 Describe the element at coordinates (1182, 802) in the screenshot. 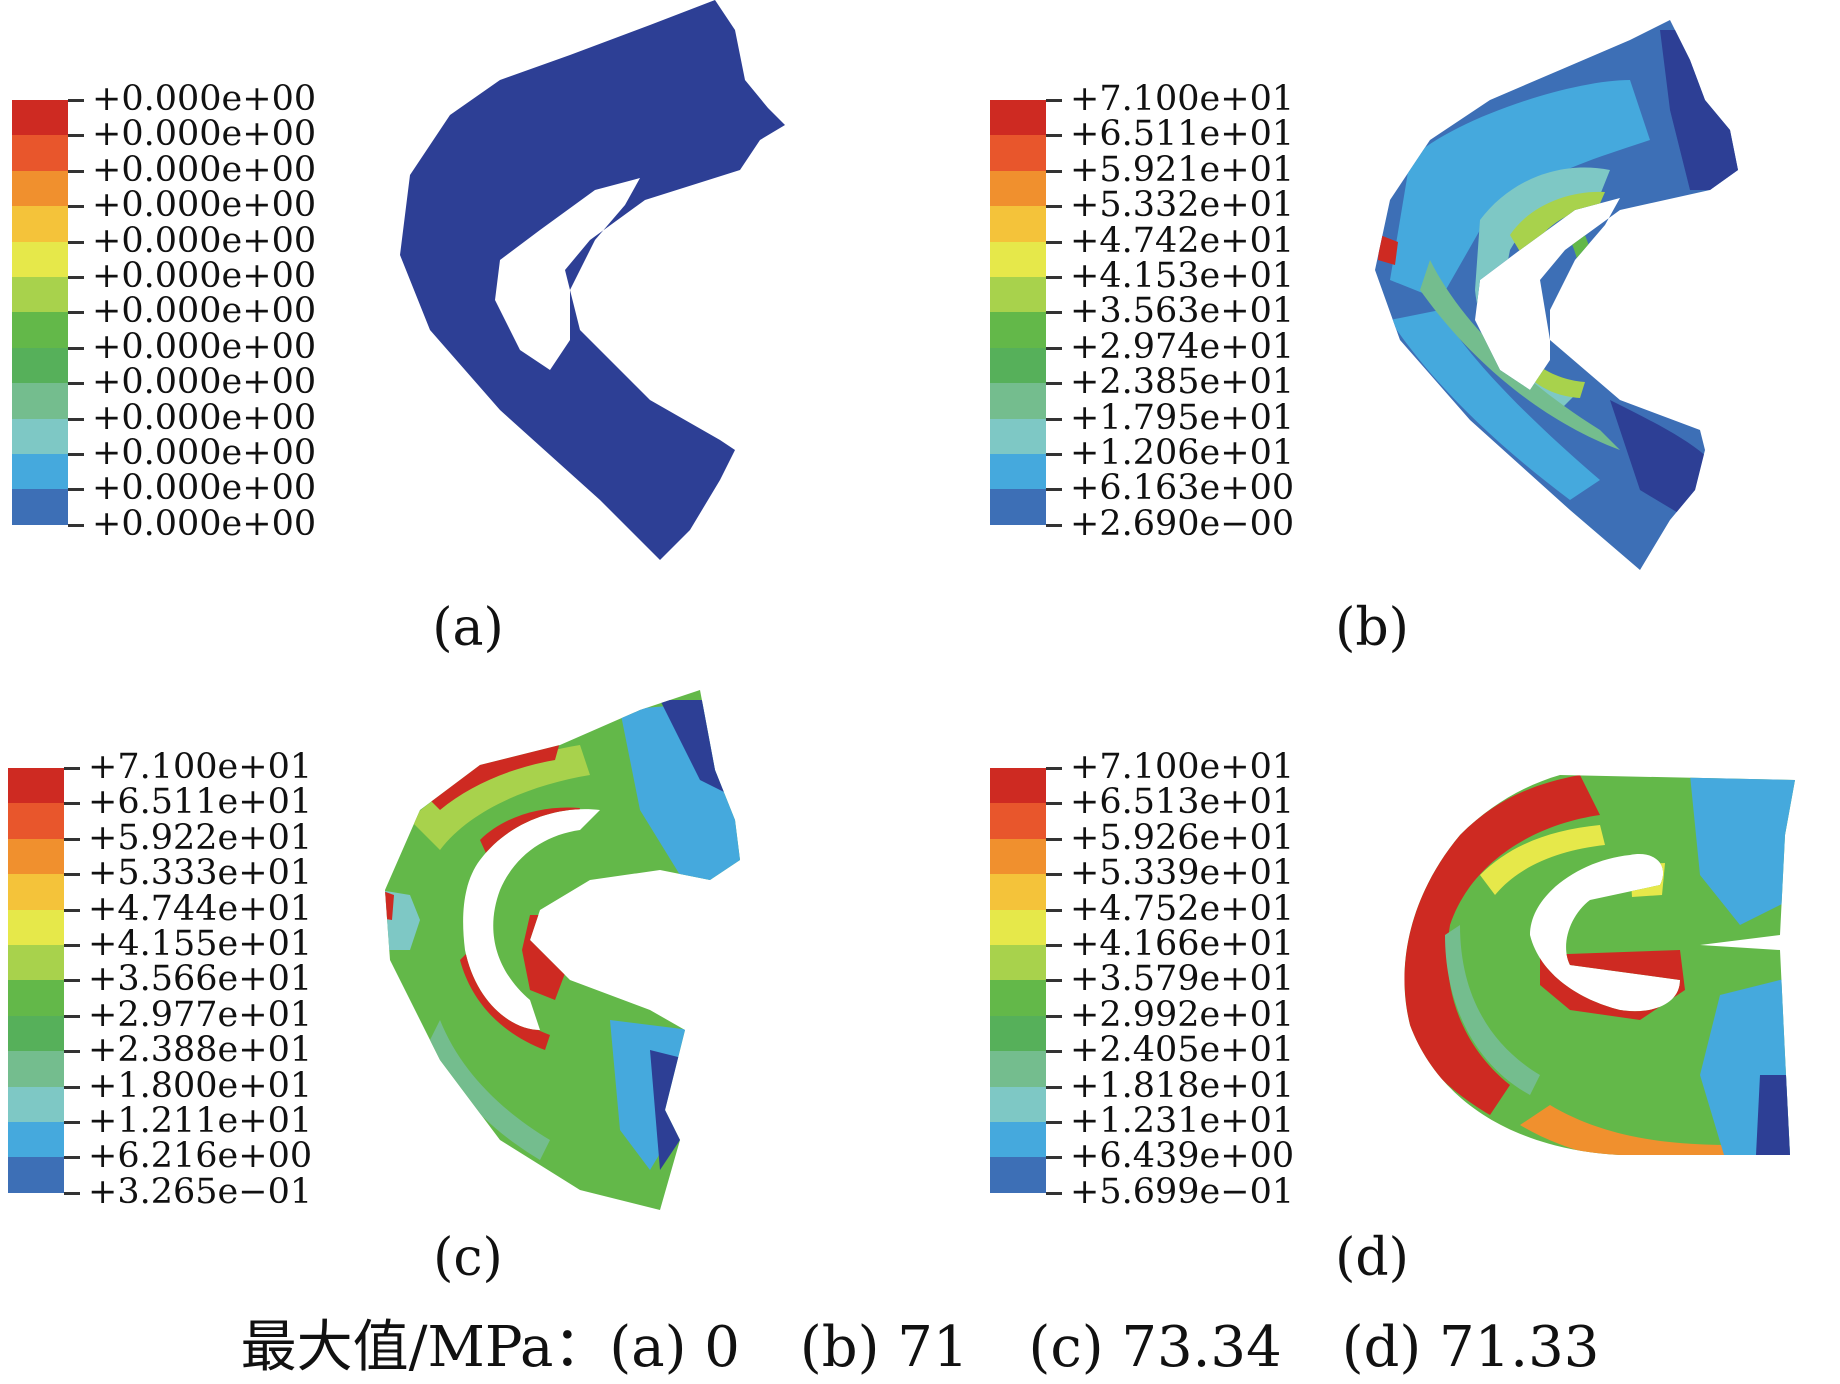

I see `legend-label: +6.513e+01` at that location.